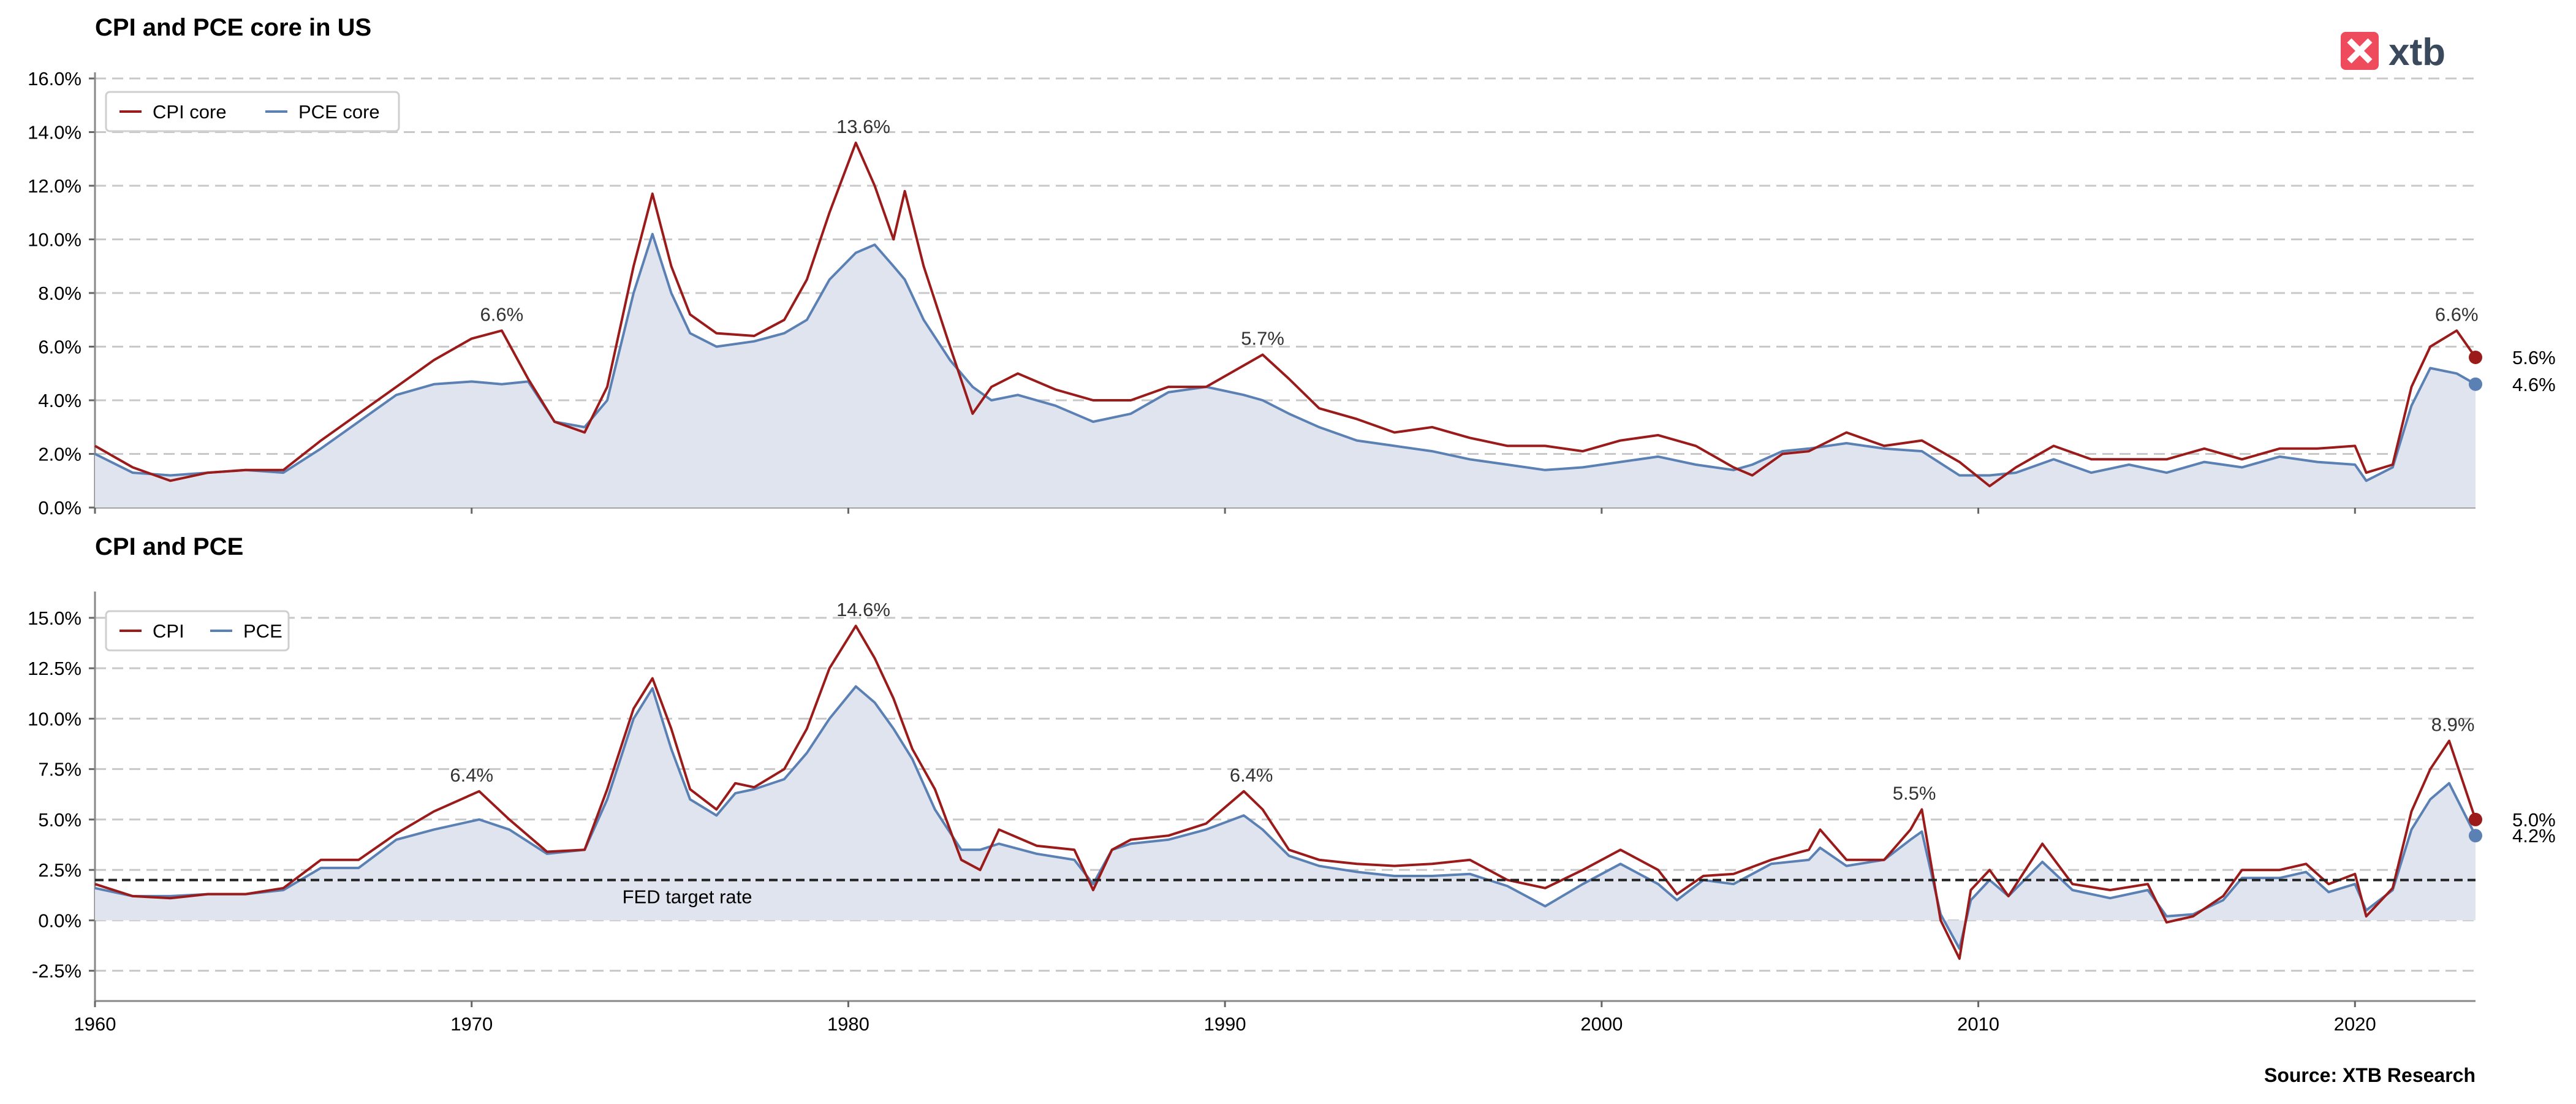 The width and height of the screenshot is (2576, 1104). Describe the element at coordinates (59, 347) in the screenshot. I see `y-tick-label: 6.0%` at that location.